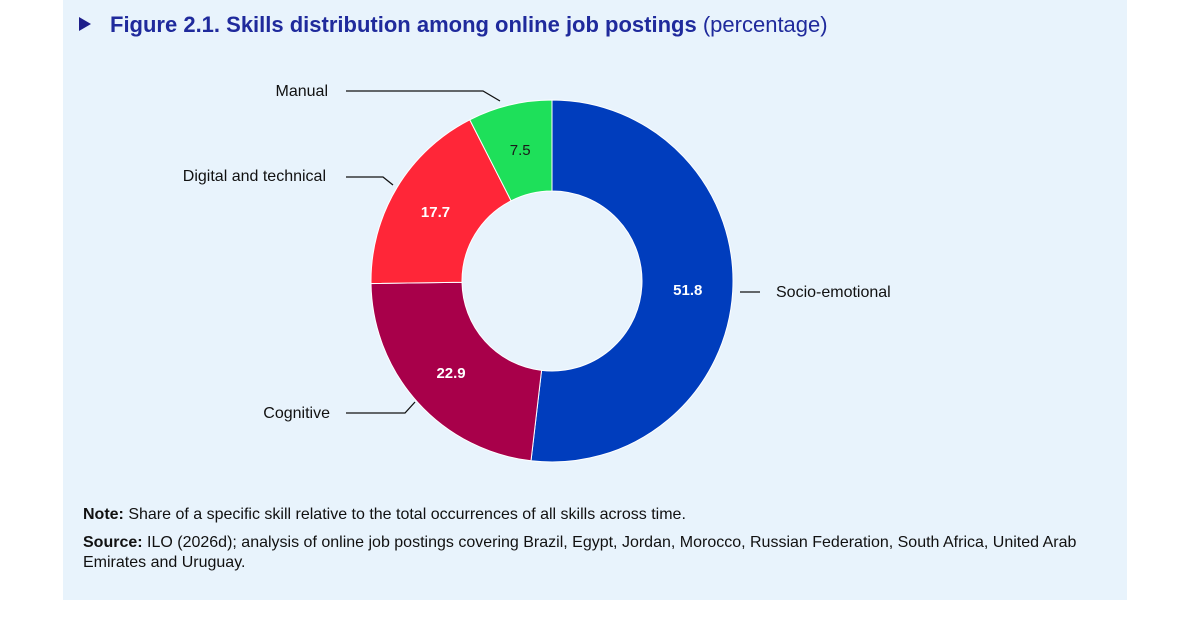 The height and width of the screenshot is (620, 1185). What do you see at coordinates (450, 373) in the screenshot?
I see `data-label-cognitive: 22.9` at bounding box center [450, 373].